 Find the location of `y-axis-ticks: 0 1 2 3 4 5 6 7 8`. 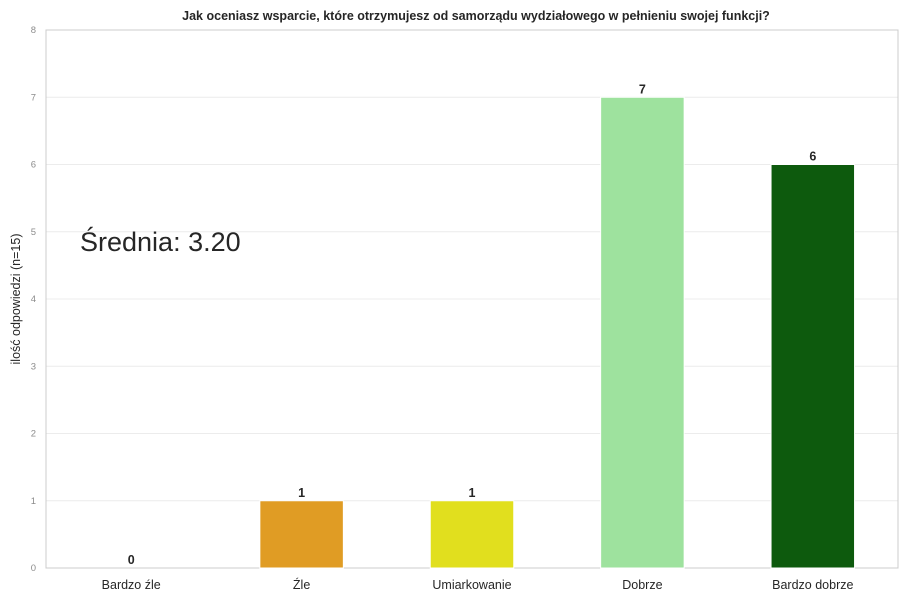

y-axis-ticks: 0 1 2 3 4 5 6 7 8 is located at coordinates (33, 299).